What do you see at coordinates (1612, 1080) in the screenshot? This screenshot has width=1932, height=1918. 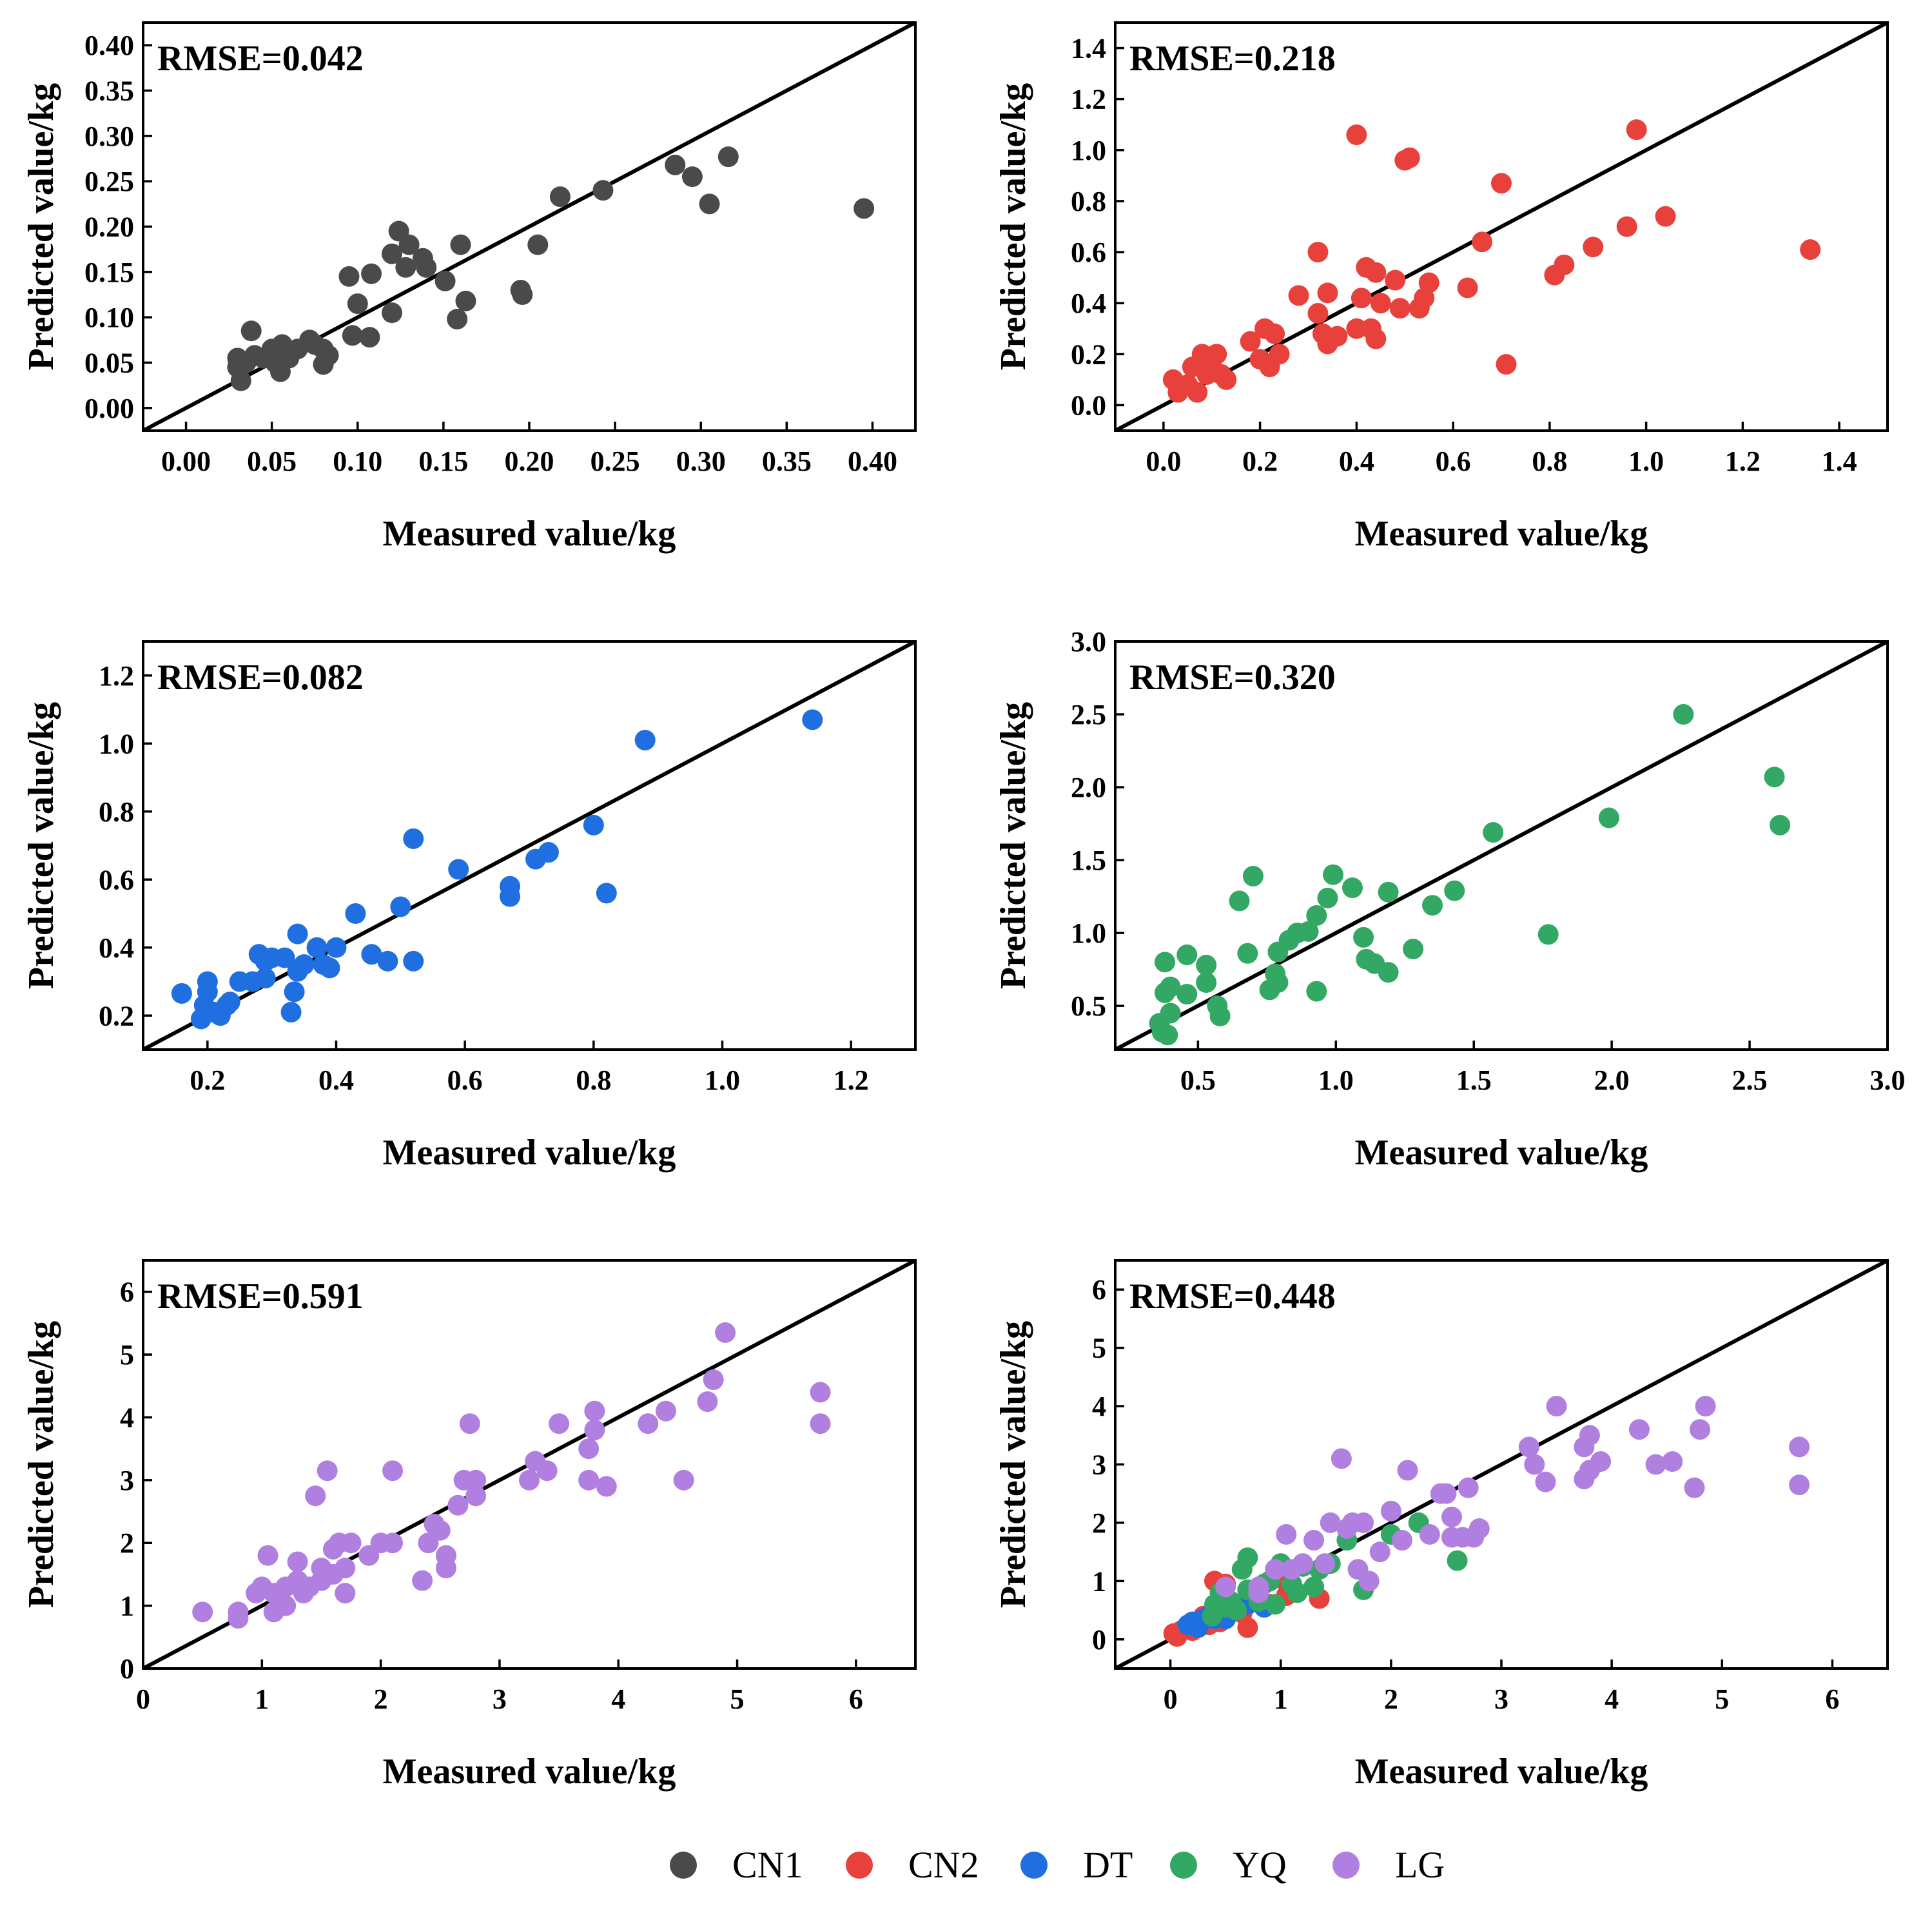 I see `x-tick-label: 2.0` at bounding box center [1612, 1080].